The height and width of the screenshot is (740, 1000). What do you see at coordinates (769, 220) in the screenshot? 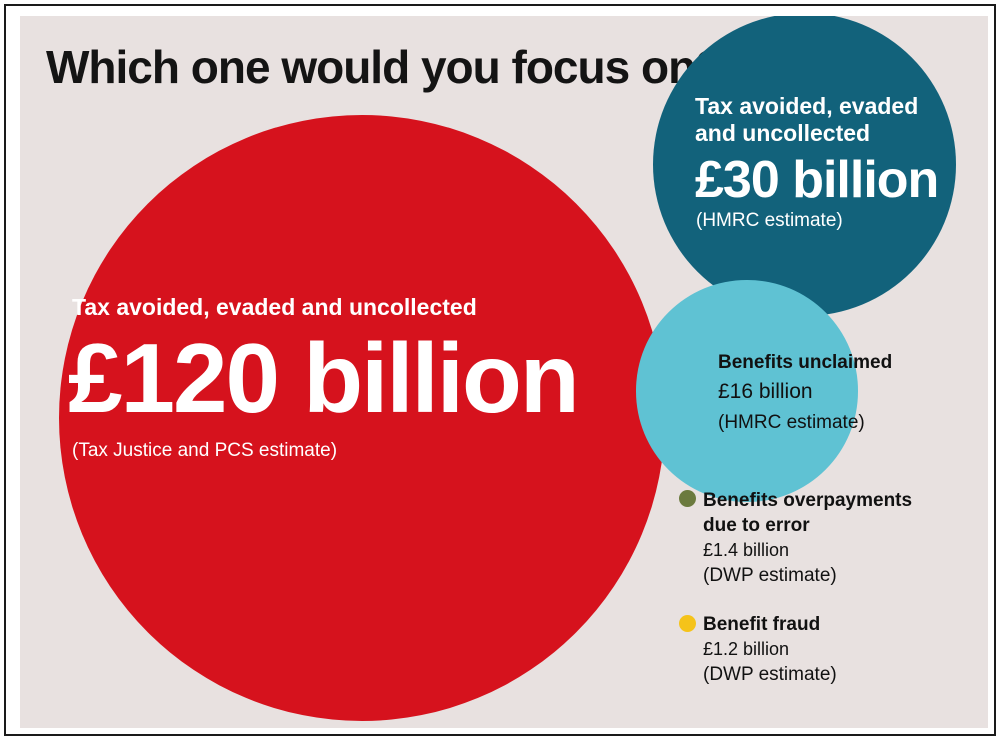
I see `bubble-30-source: (HMRC estimate)` at bounding box center [769, 220].